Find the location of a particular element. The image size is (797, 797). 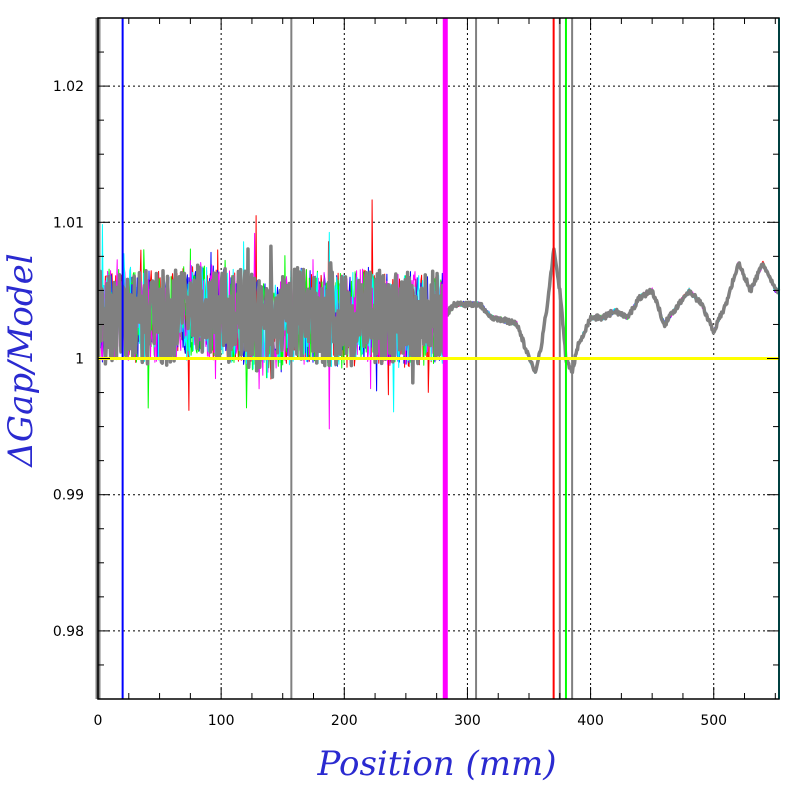

y-tick-label: 1.01 is located at coordinates (68, 223).